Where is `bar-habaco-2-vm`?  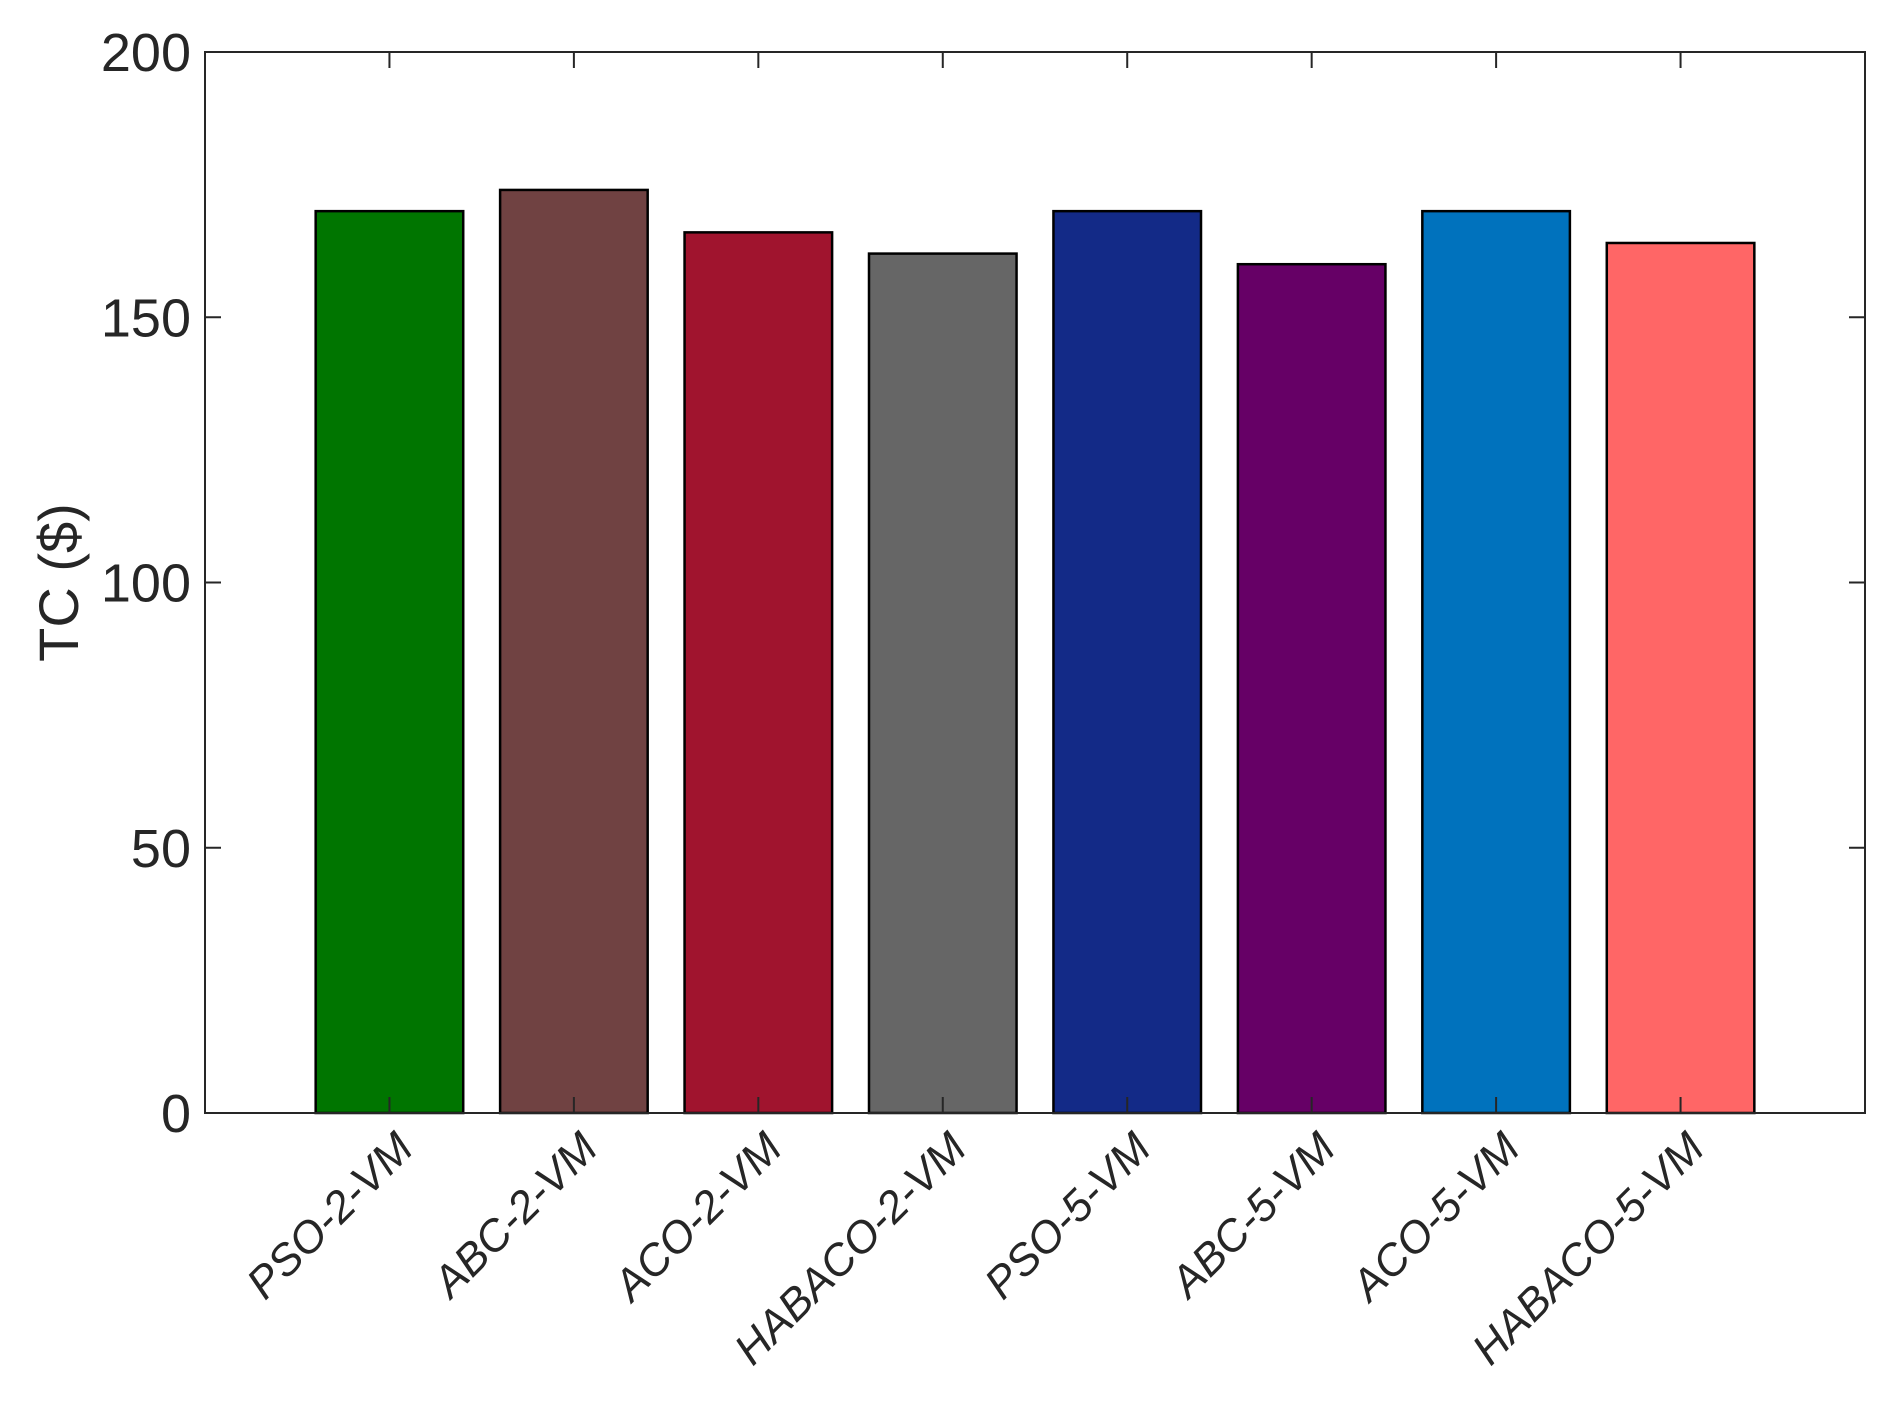
bar-habaco-2-vm is located at coordinates (942, 683).